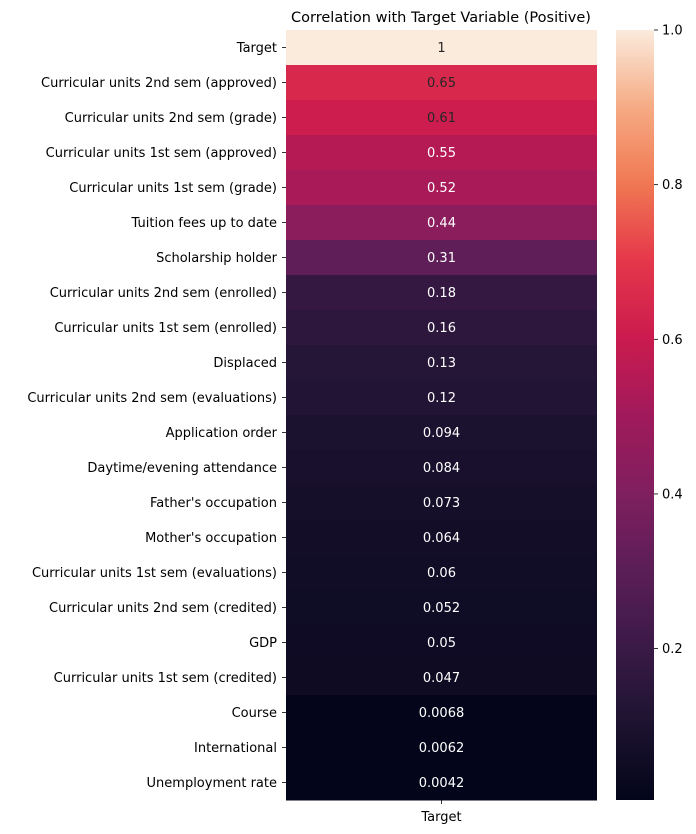  I want to click on cell-annotation: 0.18, so click(441, 293).